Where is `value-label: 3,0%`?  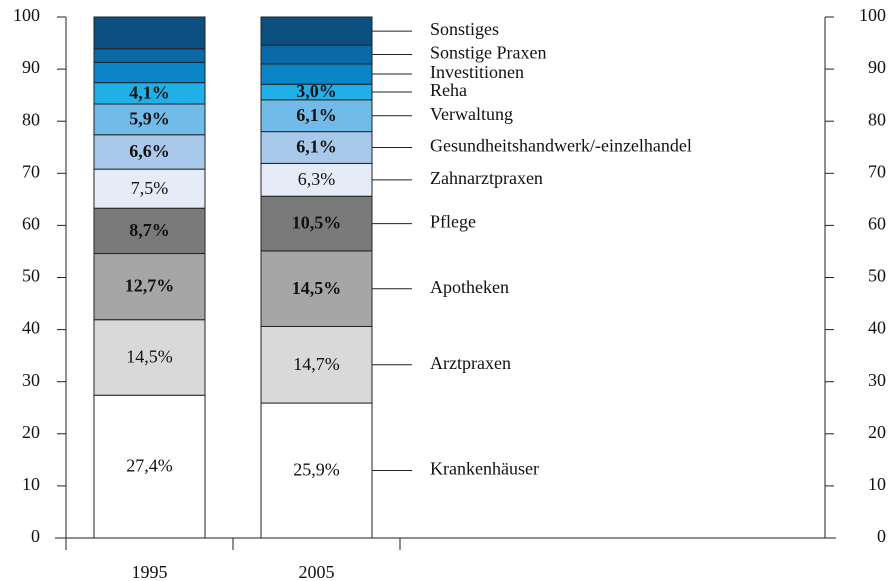
value-label: 3,0% is located at coordinates (316, 91).